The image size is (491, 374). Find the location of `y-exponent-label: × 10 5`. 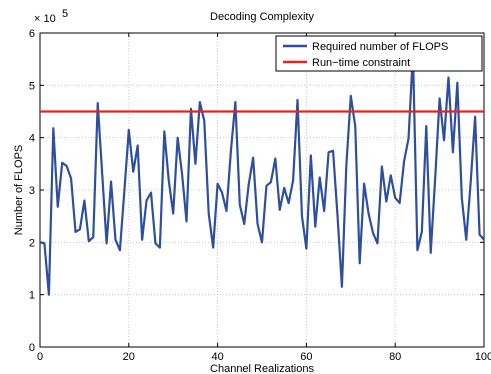

y-exponent-label: × 10 5 is located at coordinates (51, 16).